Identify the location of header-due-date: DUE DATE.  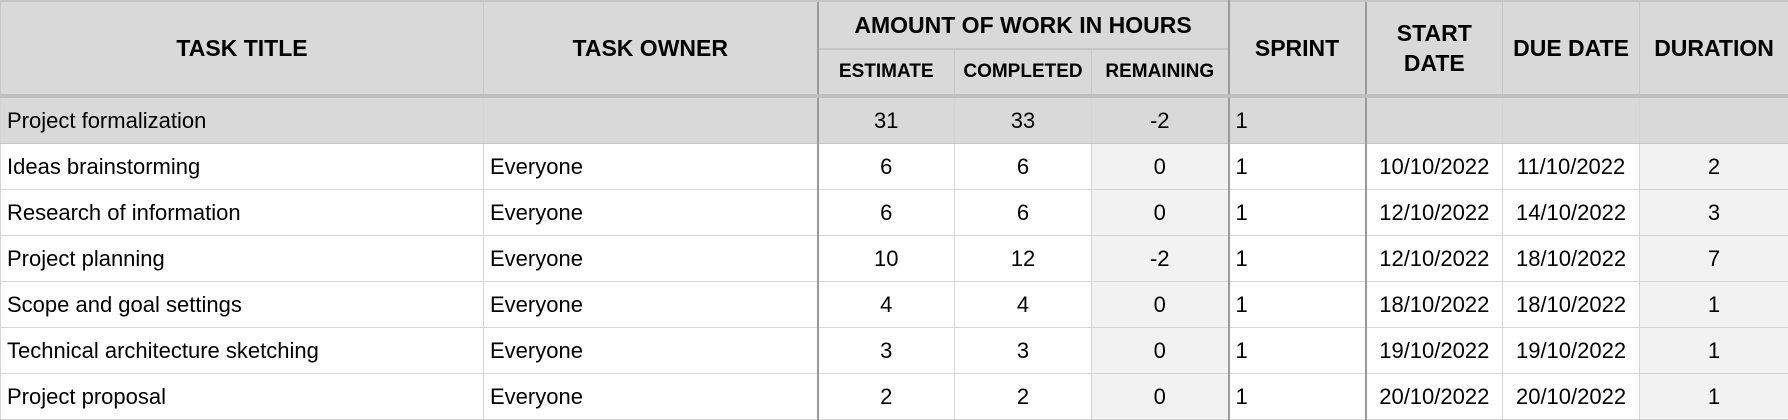
(1571, 48).